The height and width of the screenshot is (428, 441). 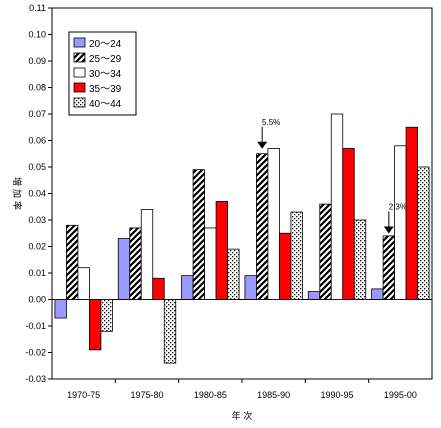 I want to click on y-tick-label: -0.01, so click(x=35, y=326).